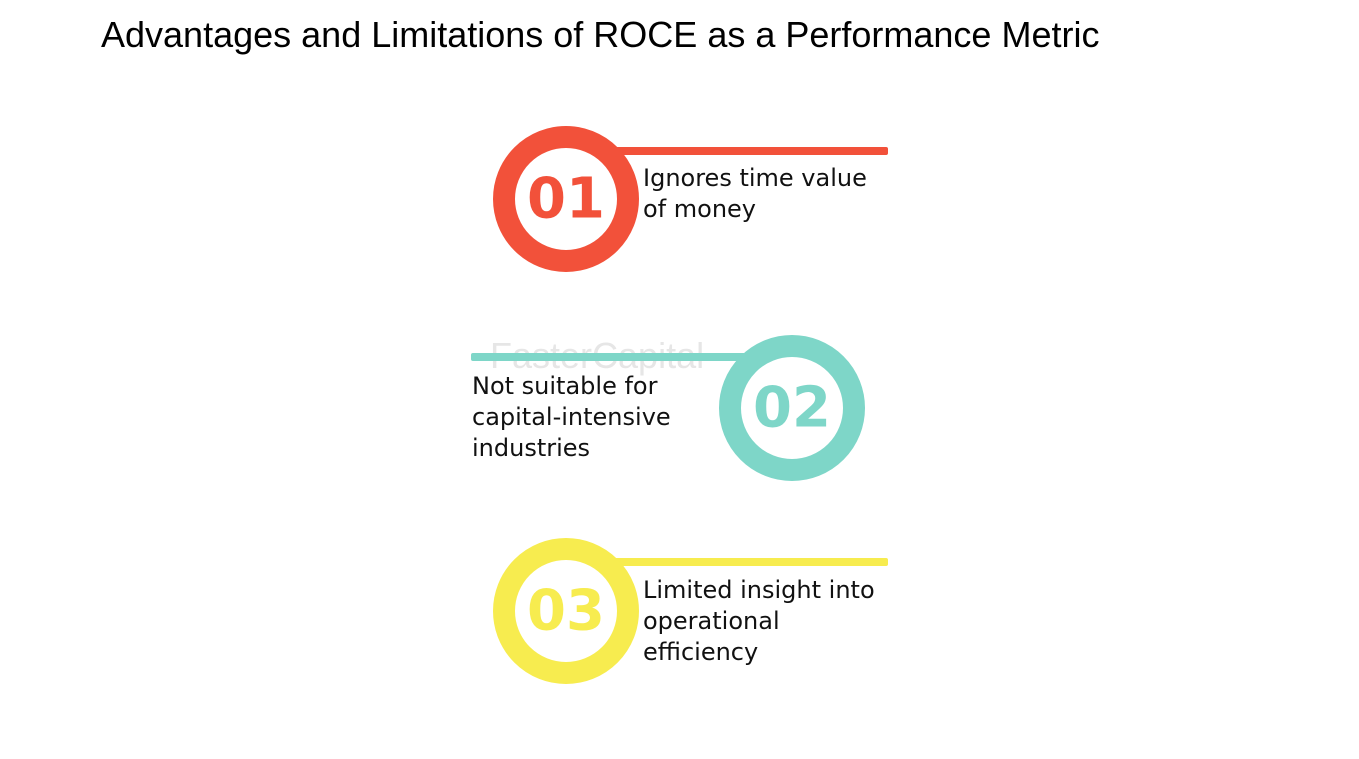 The height and width of the screenshot is (759, 1359). I want to click on item-text: operational, so click(711, 621).